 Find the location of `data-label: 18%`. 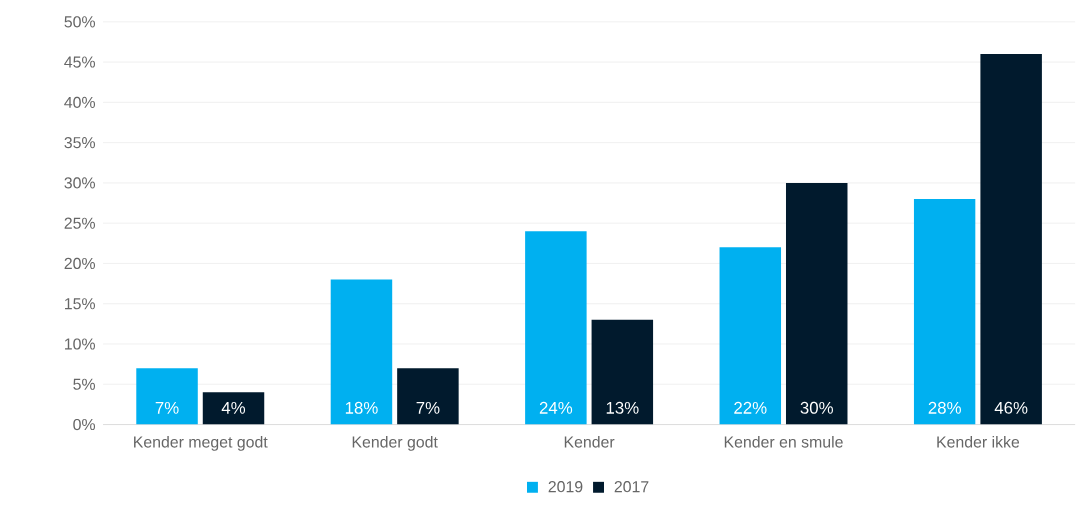

data-label: 18% is located at coordinates (361, 408).